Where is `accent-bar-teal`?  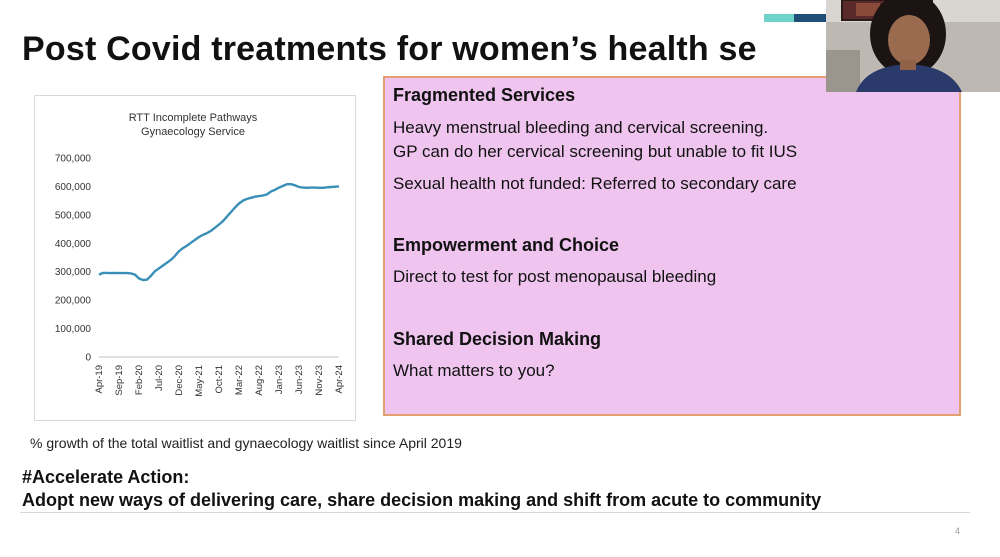 accent-bar-teal is located at coordinates (779, 18).